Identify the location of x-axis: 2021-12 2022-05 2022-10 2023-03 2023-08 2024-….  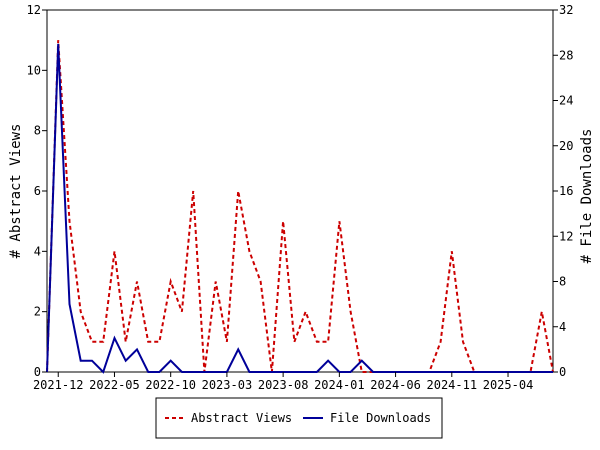
(283, 382).